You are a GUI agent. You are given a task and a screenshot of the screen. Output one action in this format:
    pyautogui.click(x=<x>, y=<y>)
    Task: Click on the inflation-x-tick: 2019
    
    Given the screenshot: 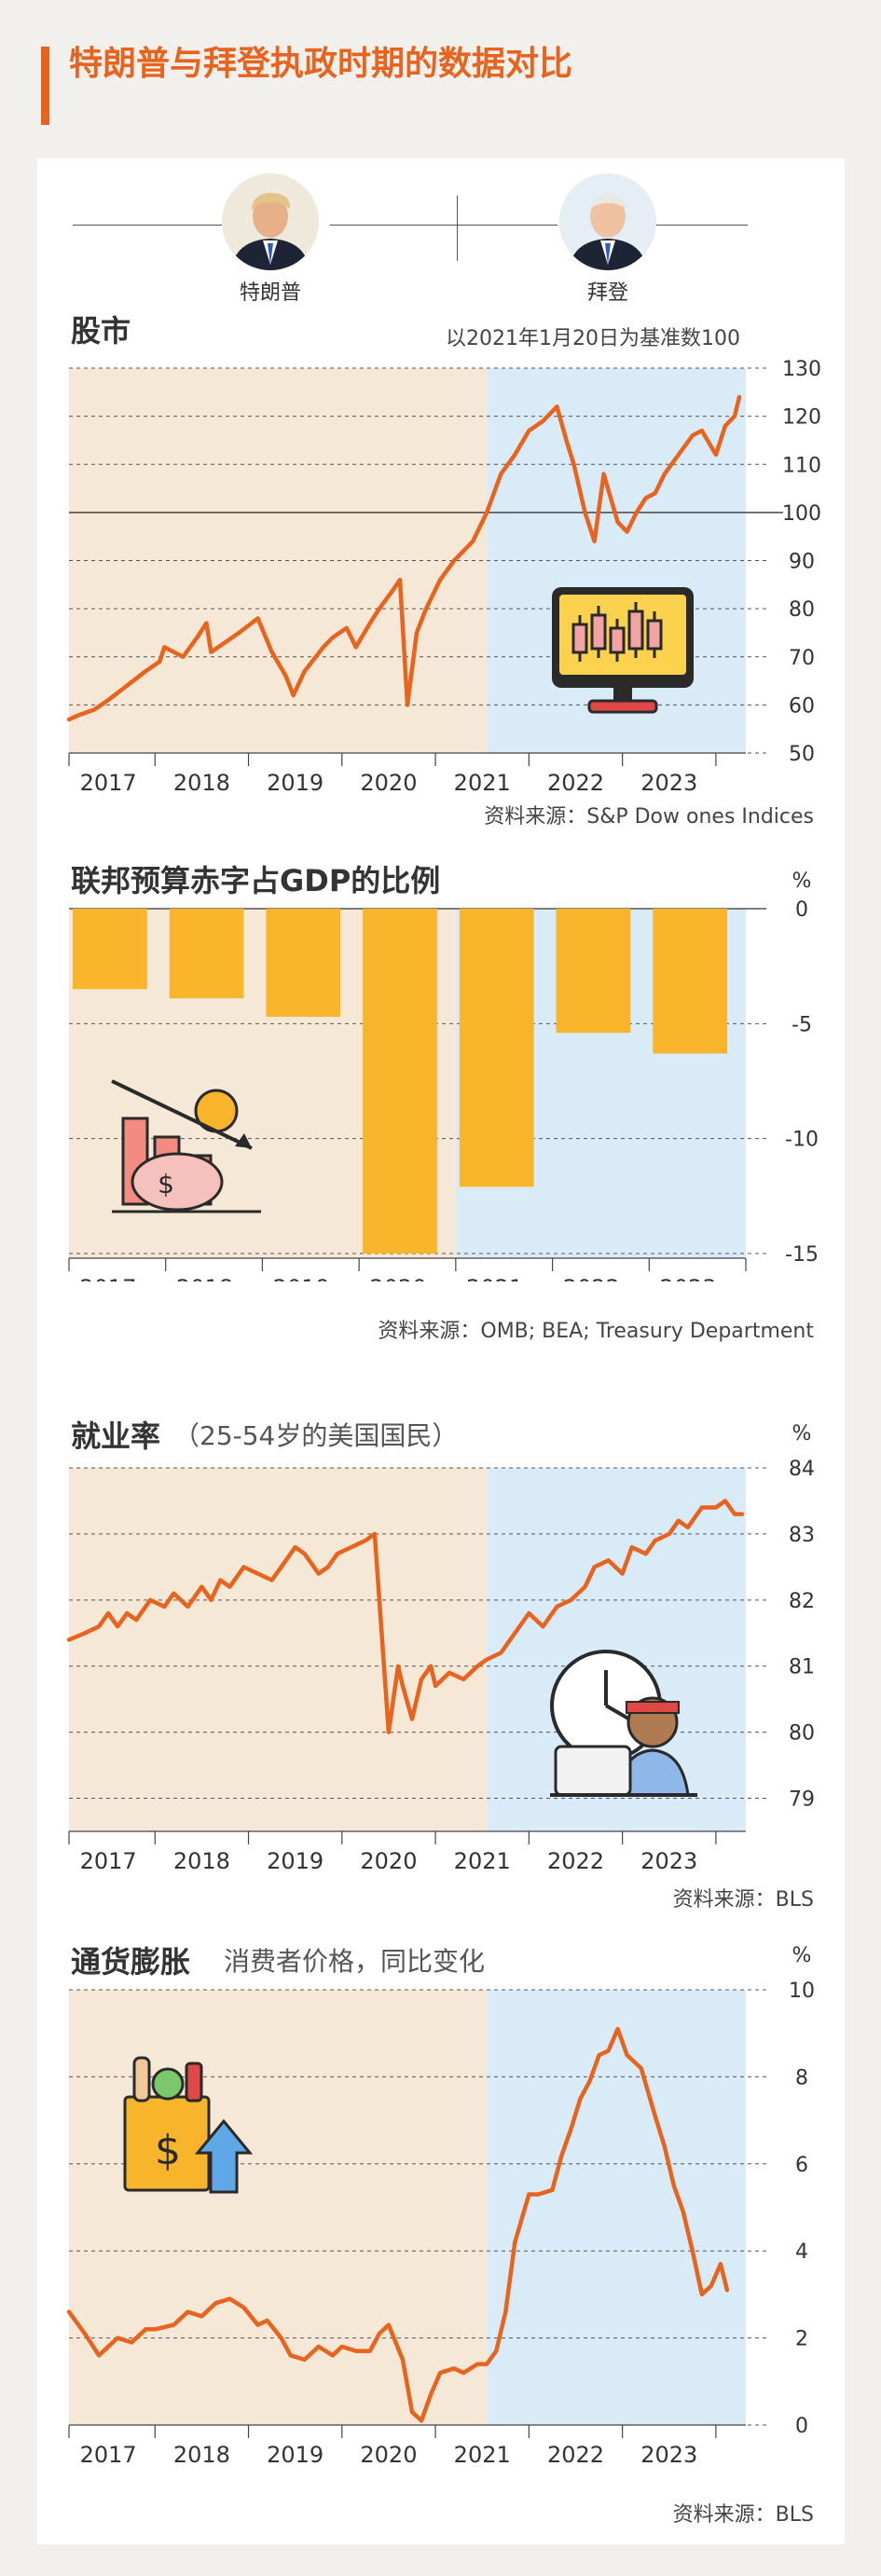 What is the action you would take?
    pyautogui.click(x=295, y=2455)
    